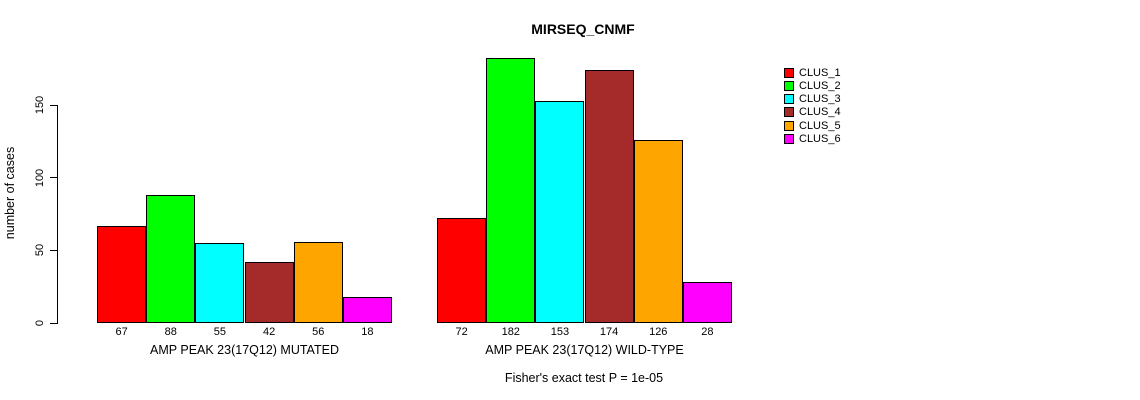  What do you see at coordinates (584, 350) in the screenshot?
I see `group-label-amp-peak-23-17q12-wild-type: AMP PEAK 23(17Q12) WILD-TYPE` at bounding box center [584, 350].